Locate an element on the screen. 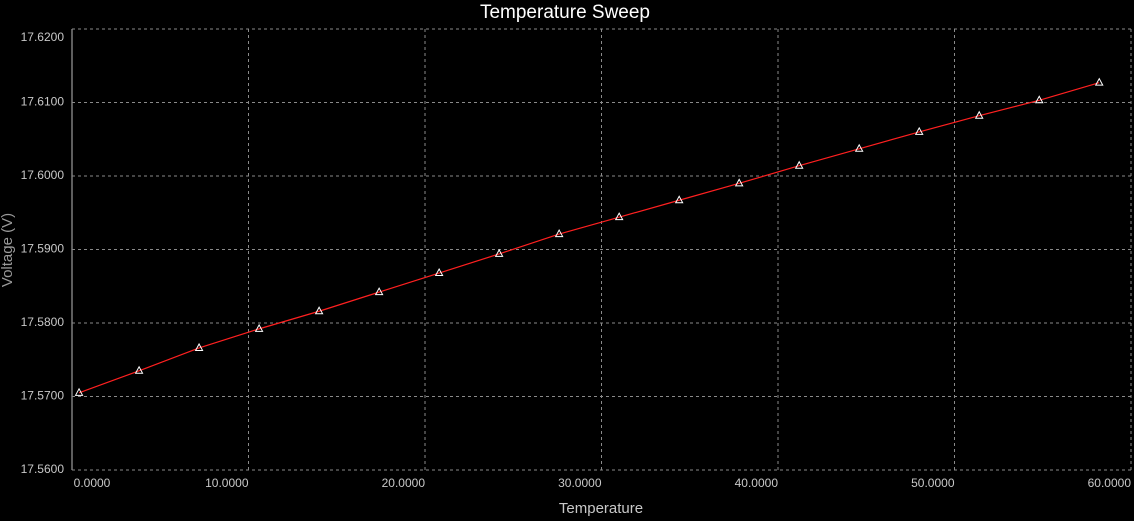 The height and width of the screenshot is (521, 1134). x-tick-label: 10.0000 is located at coordinates (227, 483).